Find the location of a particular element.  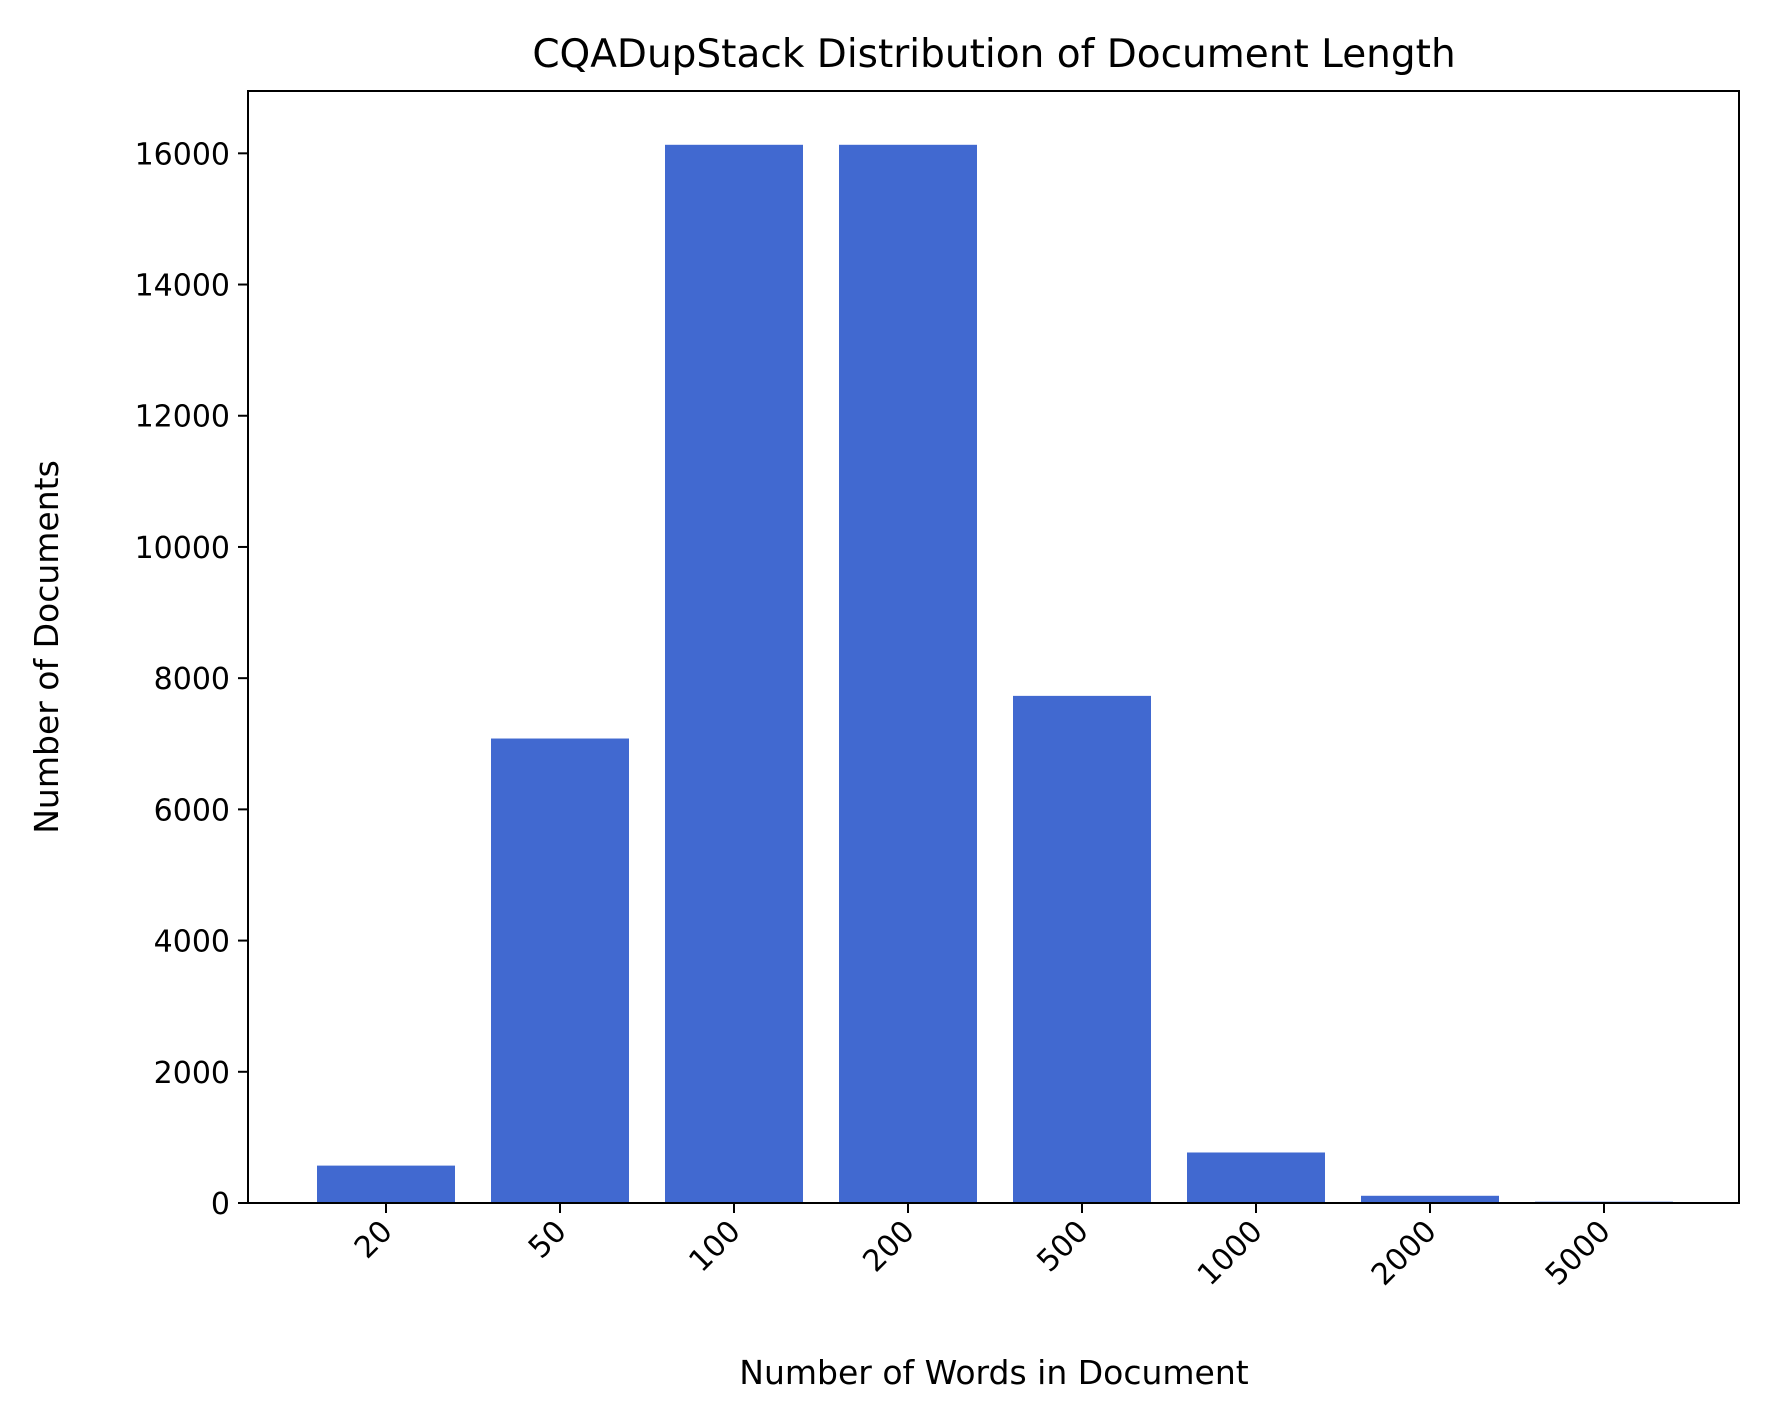

x-tick-label: 20 is located at coordinates (374, 1240).